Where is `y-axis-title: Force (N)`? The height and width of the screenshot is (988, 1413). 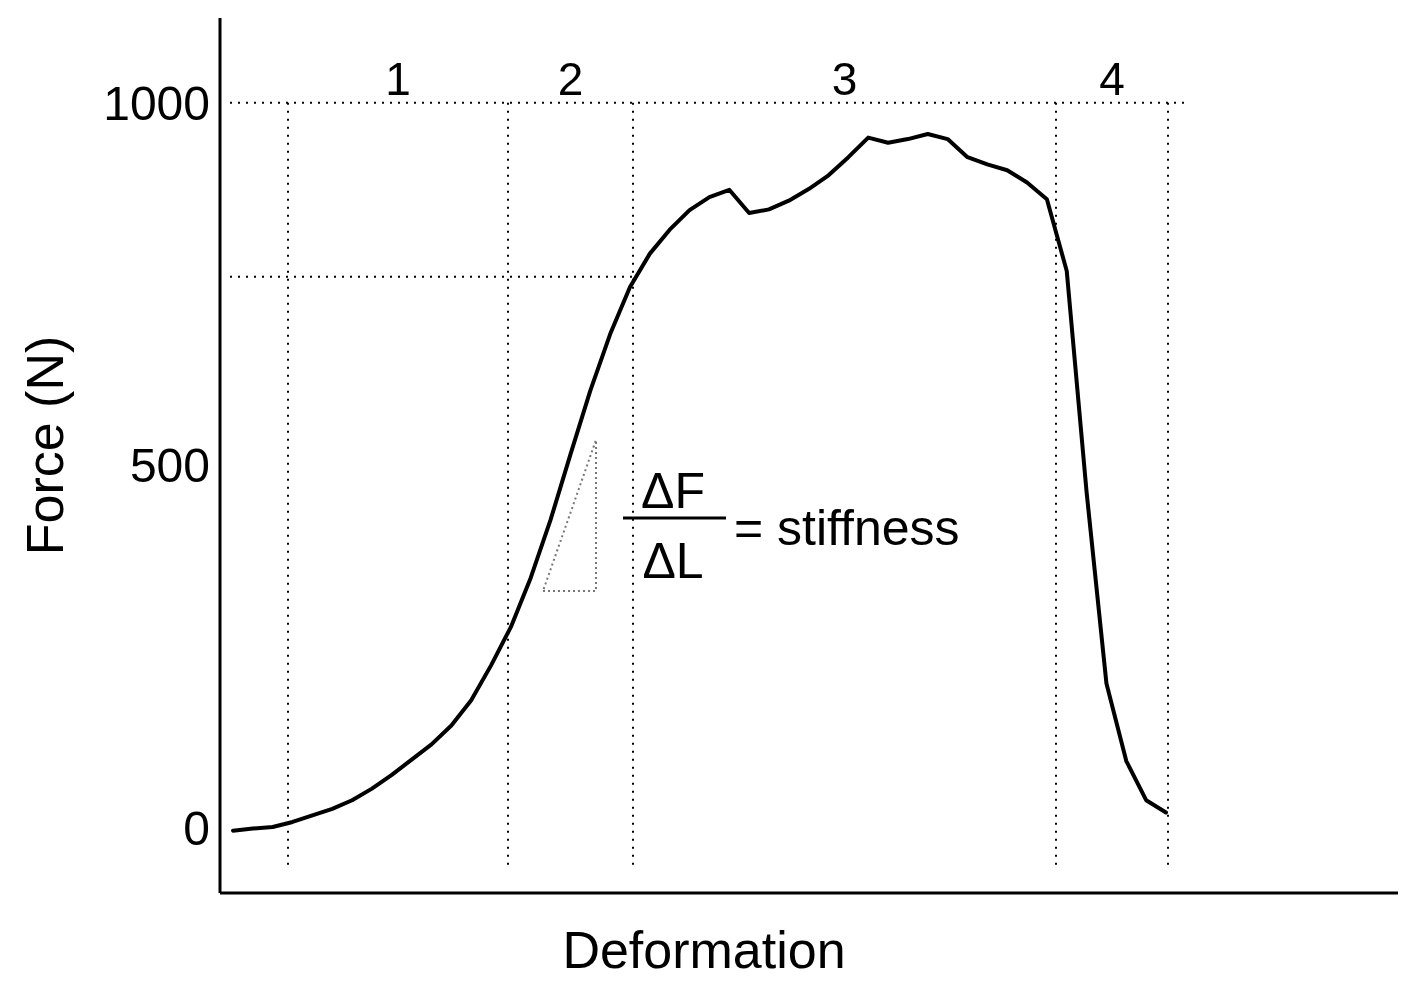 y-axis-title: Force (N) is located at coordinates (45, 445).